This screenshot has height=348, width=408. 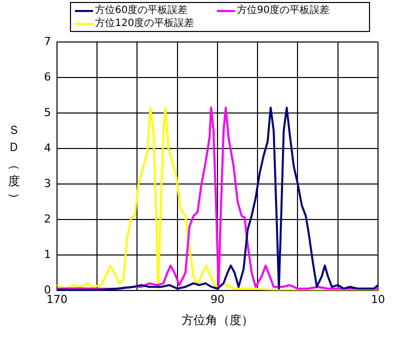 What do you see at coordinates (47, 112) in the screenshot?
I see `y-tick-label: 5` at bounding box center [47, 112].